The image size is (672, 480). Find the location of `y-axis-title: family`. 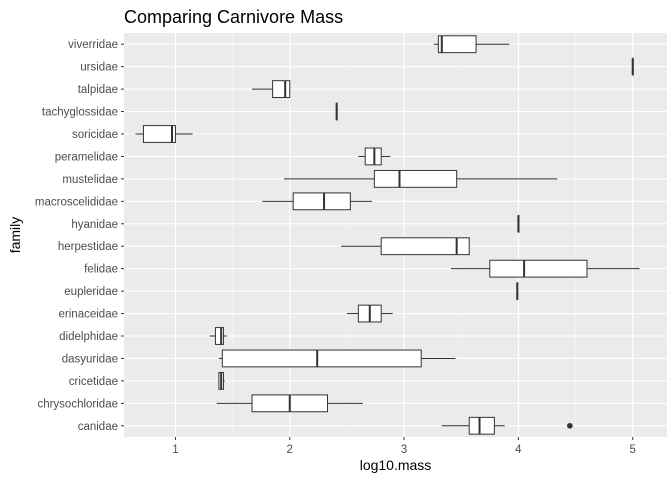

y-axis-title: family is located at coordinates (15, 235).